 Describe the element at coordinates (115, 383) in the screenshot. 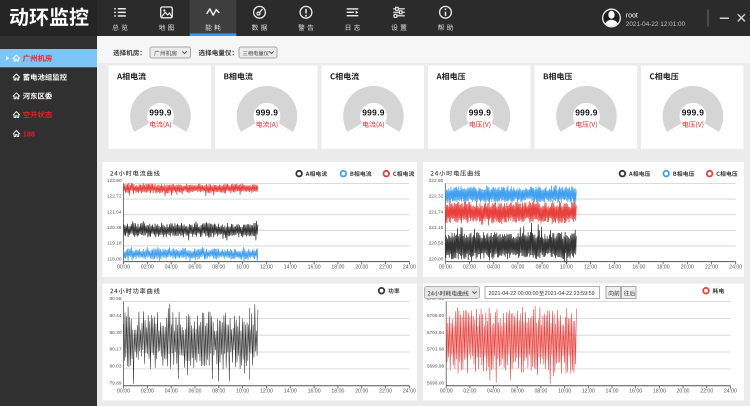

I see `svg-text: 79.89` at that location.